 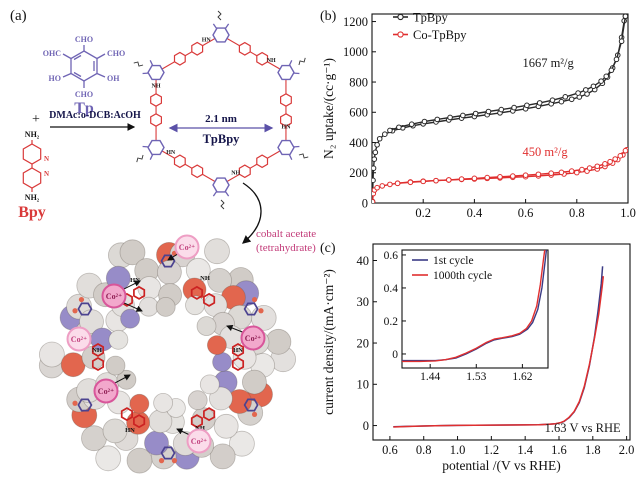 I want to click on y-tick-label: 10, so click(x=363, y=385).